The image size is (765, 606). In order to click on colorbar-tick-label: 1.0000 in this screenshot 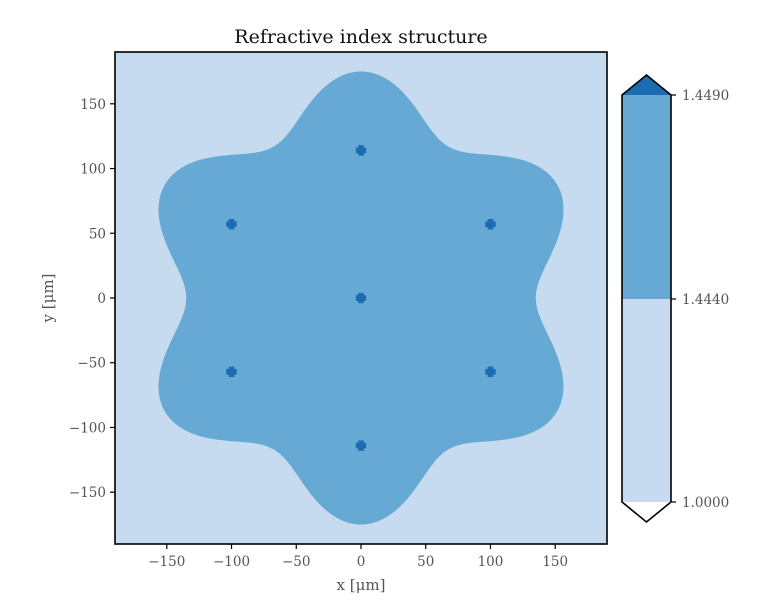, I will do `click(705, 503)`.